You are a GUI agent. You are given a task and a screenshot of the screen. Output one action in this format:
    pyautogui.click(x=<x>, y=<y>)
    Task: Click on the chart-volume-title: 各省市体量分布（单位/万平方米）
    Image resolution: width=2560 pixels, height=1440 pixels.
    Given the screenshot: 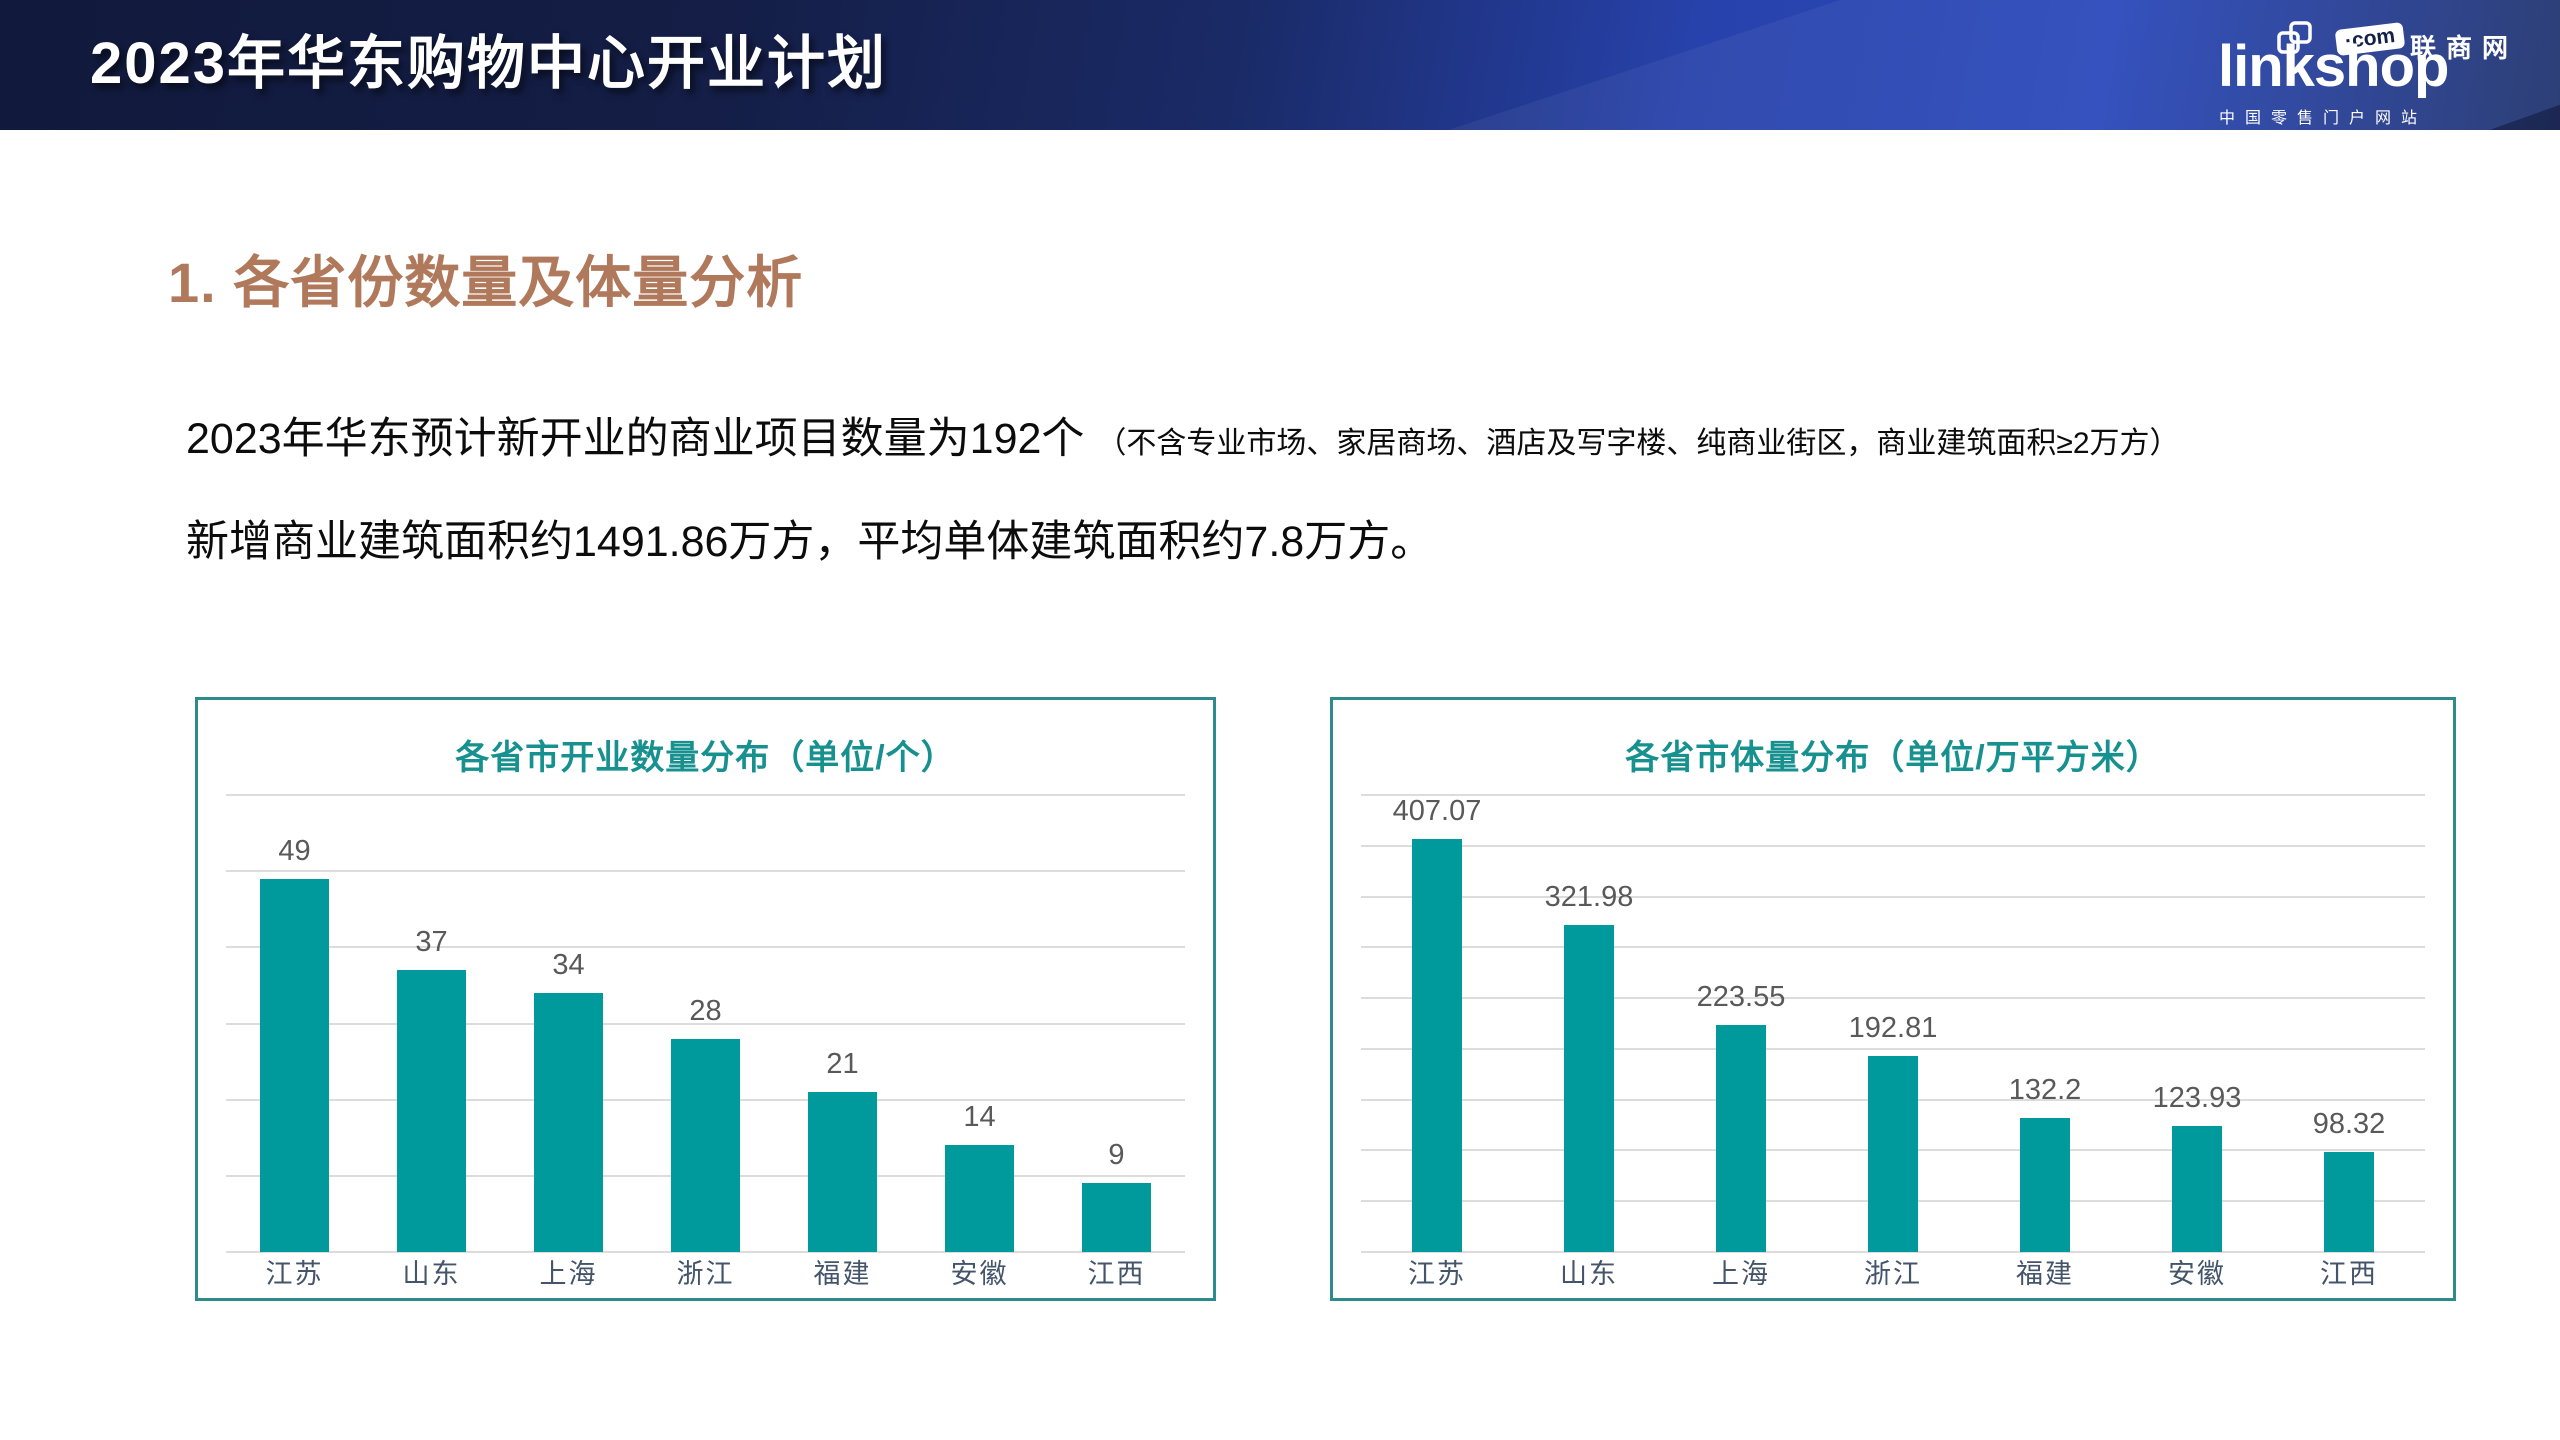 What is the action you would take?
    pyautogui.click(x=1893, y=758)
    